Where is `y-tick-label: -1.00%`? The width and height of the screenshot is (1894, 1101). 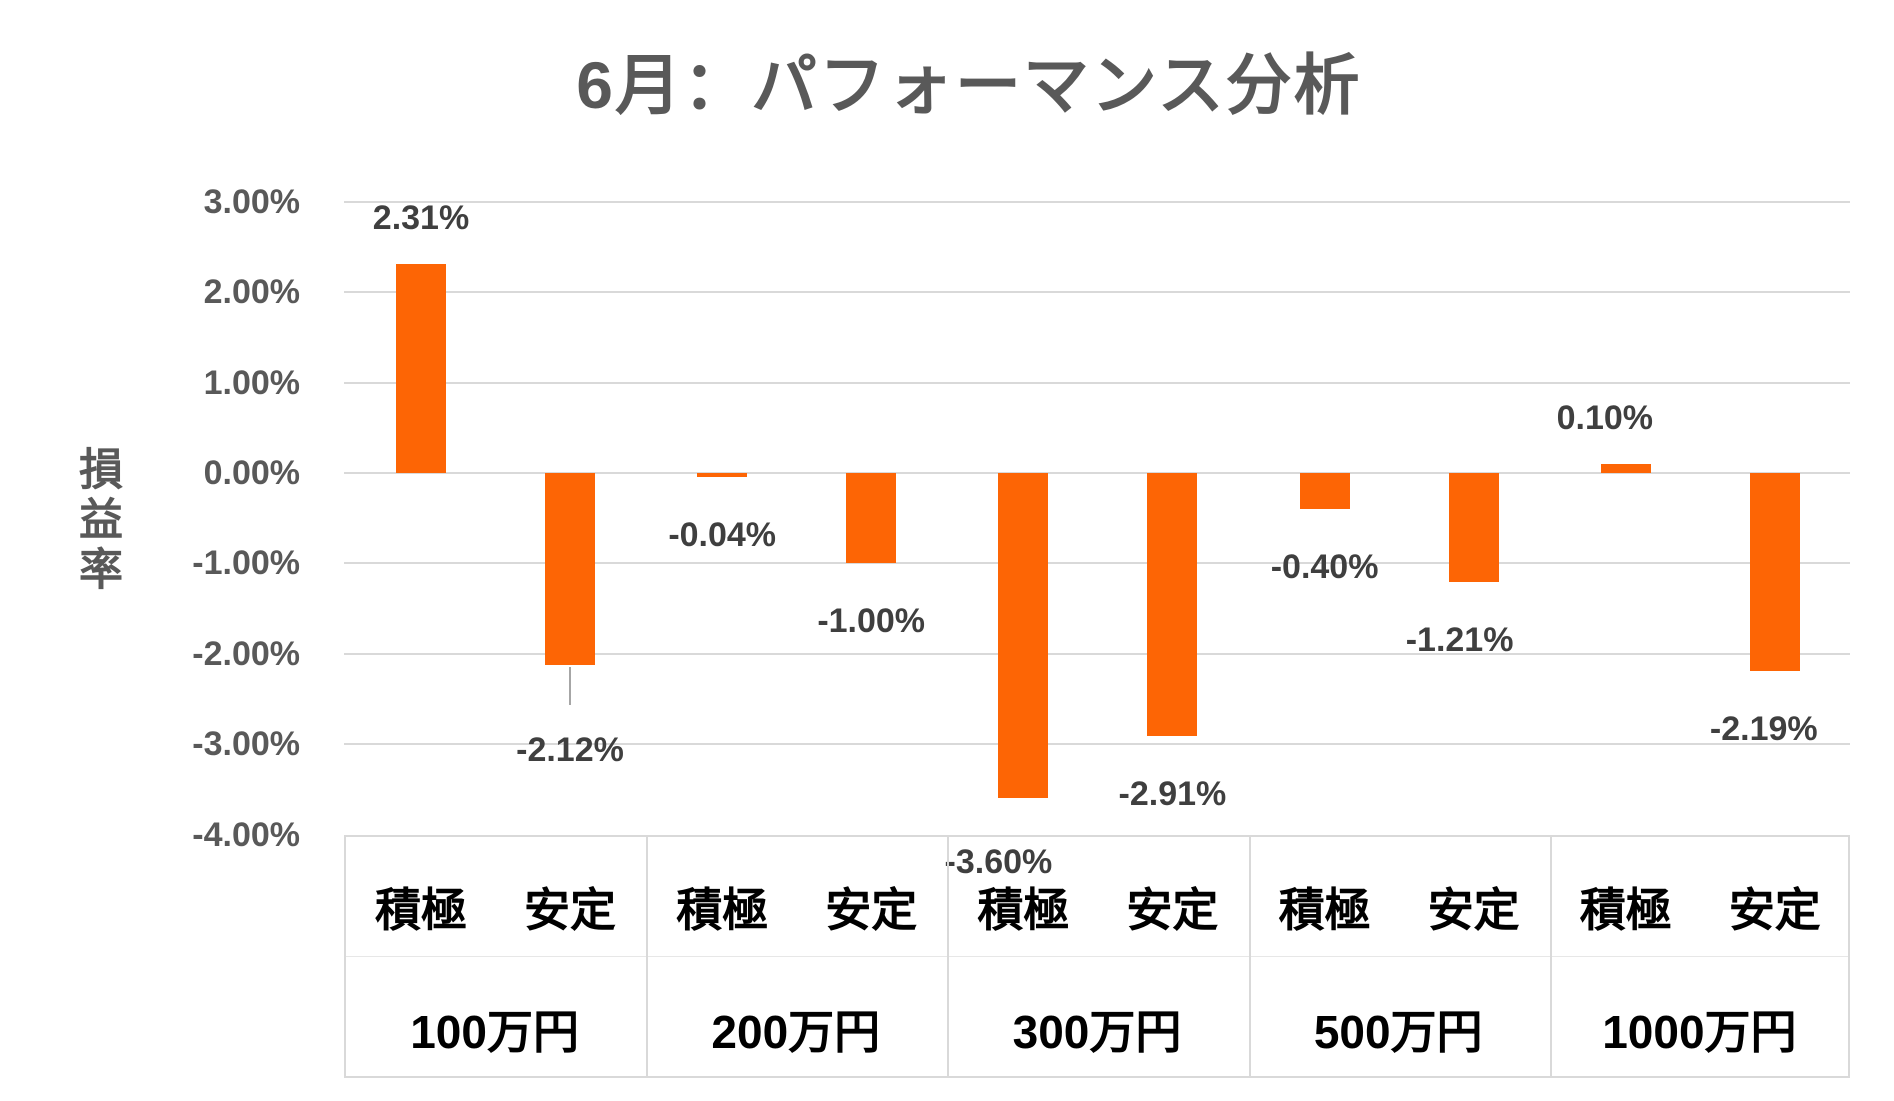 y-tick-label: -1.00% is located at coordinates (246, 563).